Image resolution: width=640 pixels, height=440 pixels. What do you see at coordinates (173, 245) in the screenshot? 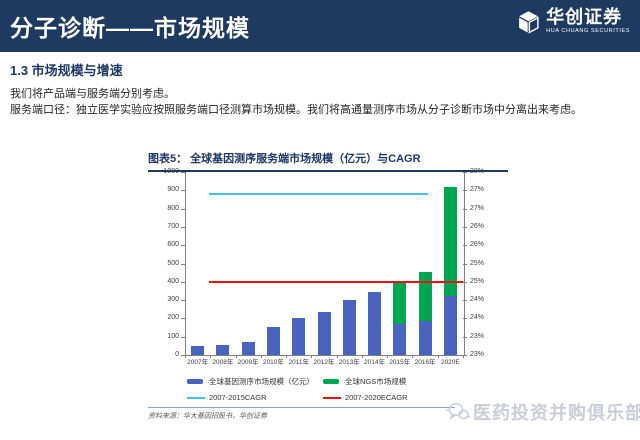
I see `y-axis-left-label: 600` at bounding box center [173, 245].